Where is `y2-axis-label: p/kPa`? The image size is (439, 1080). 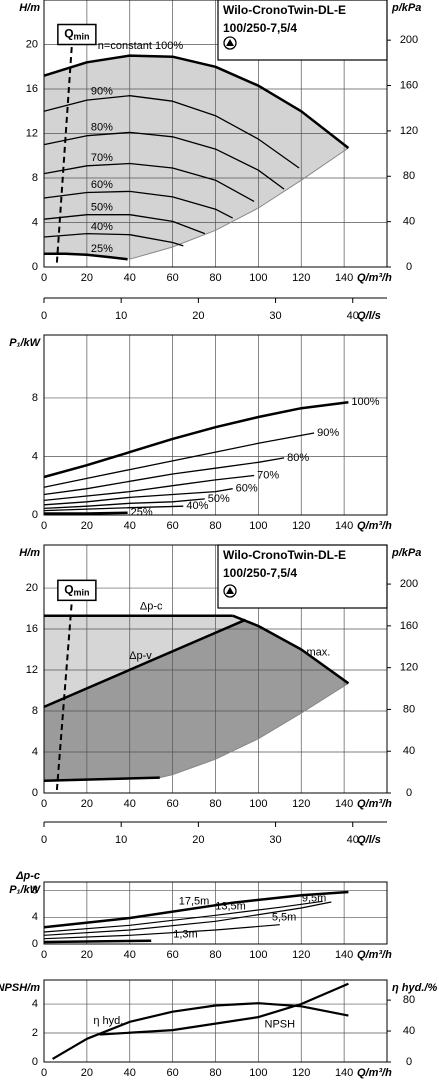 y2-axis-label: p/kPa is located at coordinates (406, 8).